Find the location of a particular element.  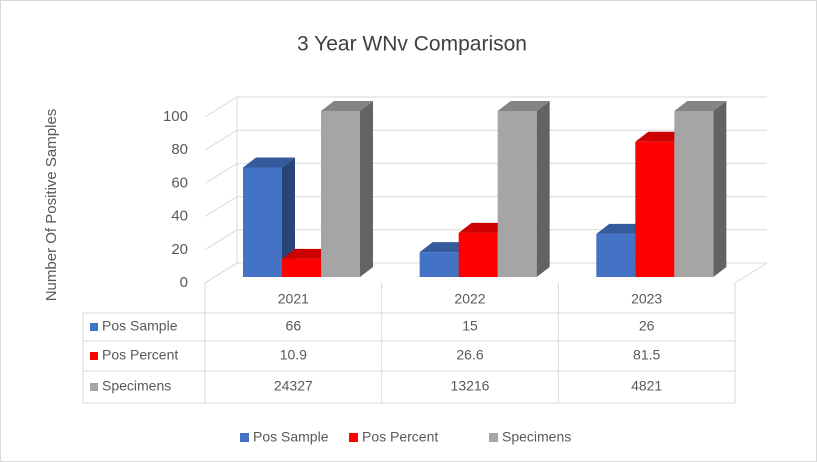

legend-label: Pos Sample is located at coordinates (291, 437).